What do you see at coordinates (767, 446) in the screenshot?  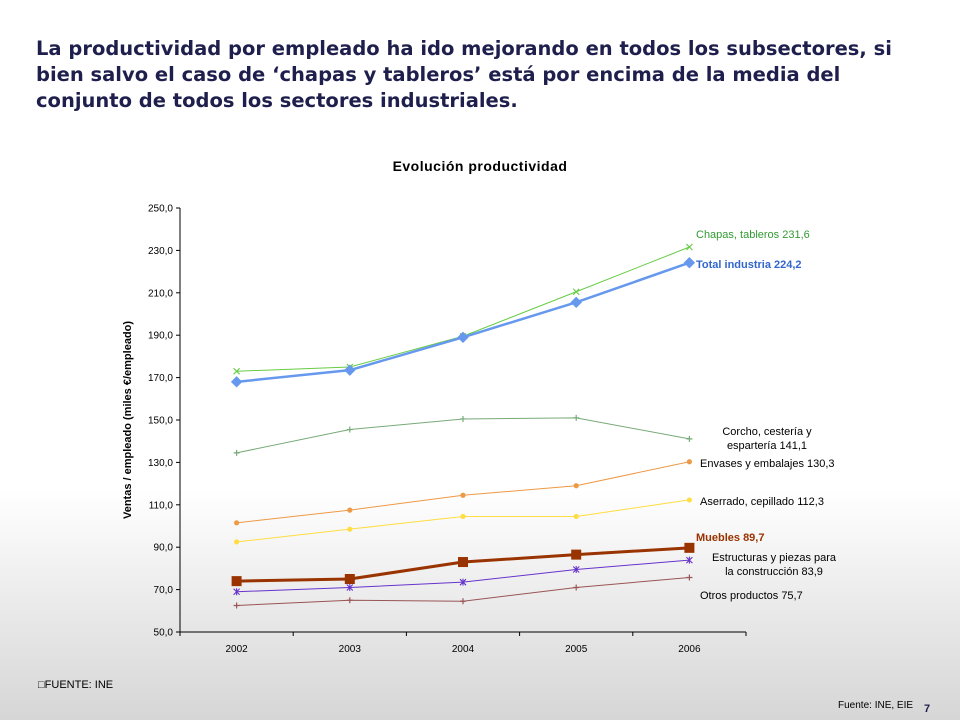 I see `series-label: espartería 141,1` at bounding box center [767, 446].